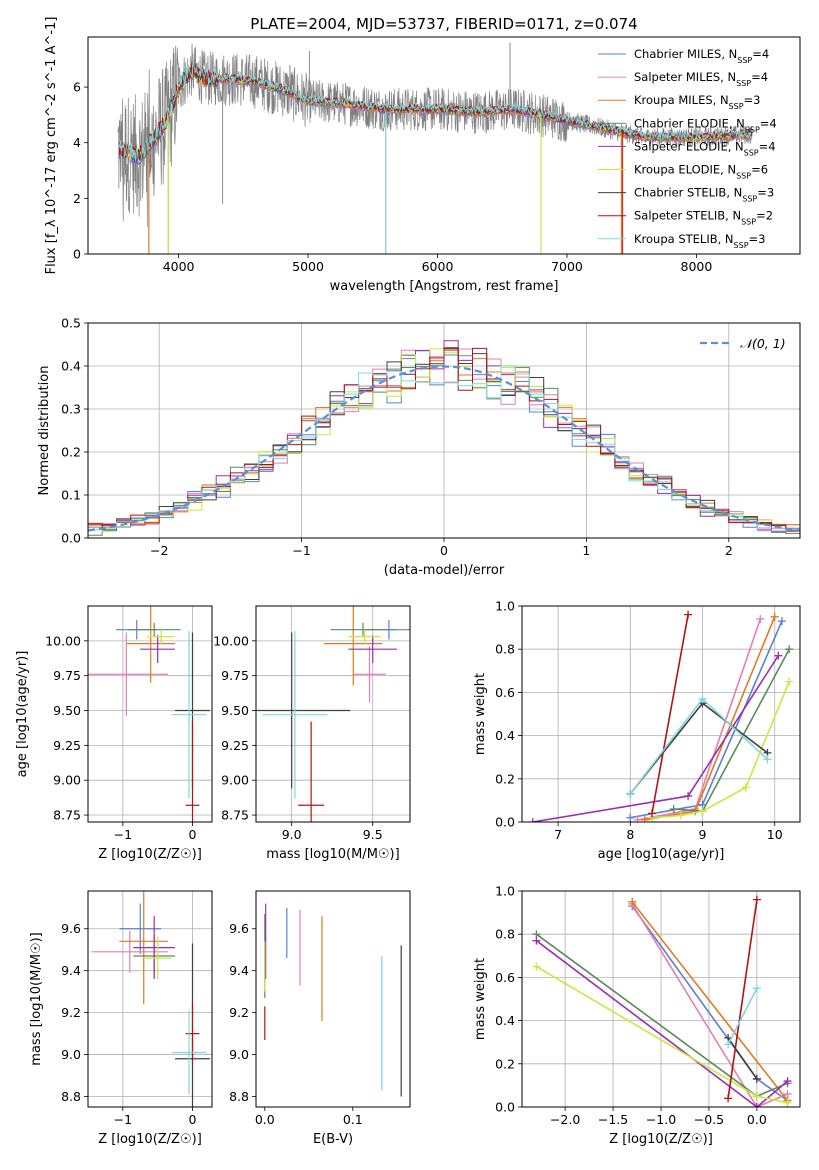 Image resolution: width=819 pixels, height=1170 pixels. Describe the element at coordinates (435, 112) in the screenshot. I see `model-spectrum-line` at that location.